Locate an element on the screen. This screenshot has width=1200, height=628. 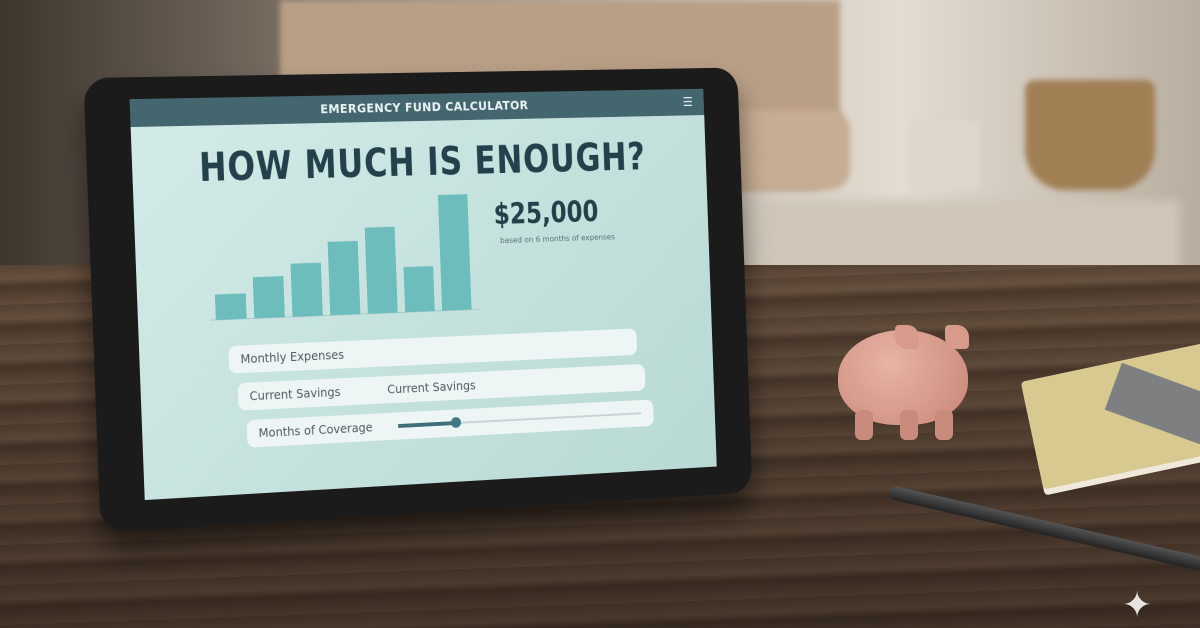
result-caption: based on 6 months of expenses is located at coordinates (557, 239).